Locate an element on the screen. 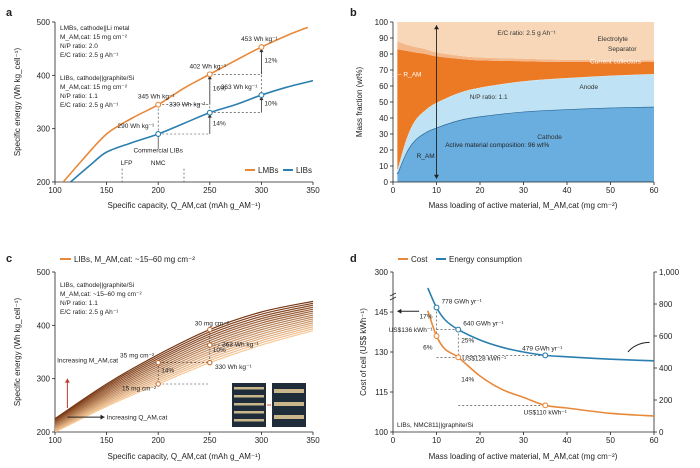 This screenshot has width=700, height=468. panel-a-xtick-label-1: 150 is located at coordinates (107, 190).